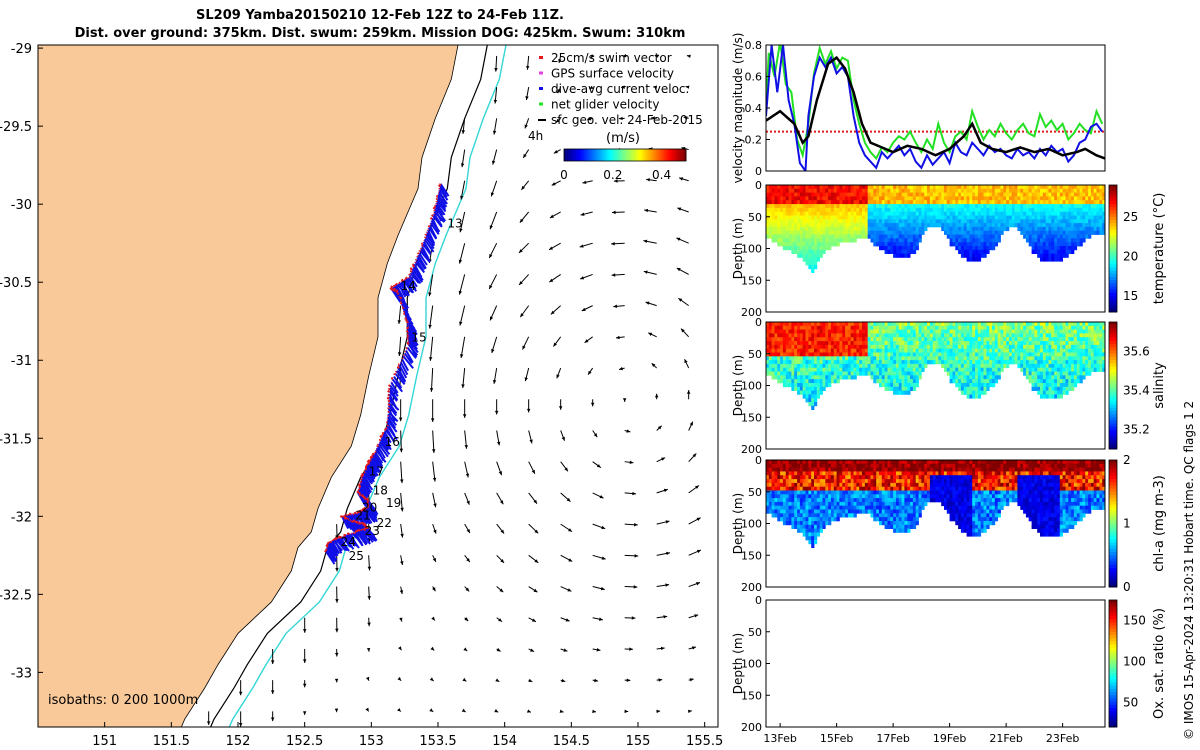 This screenshot has height=750, width=1200. Describe the element at coordinates (754, 108) in the screenshot. I see `velocity-y-tick-label: 0.4` at that location.